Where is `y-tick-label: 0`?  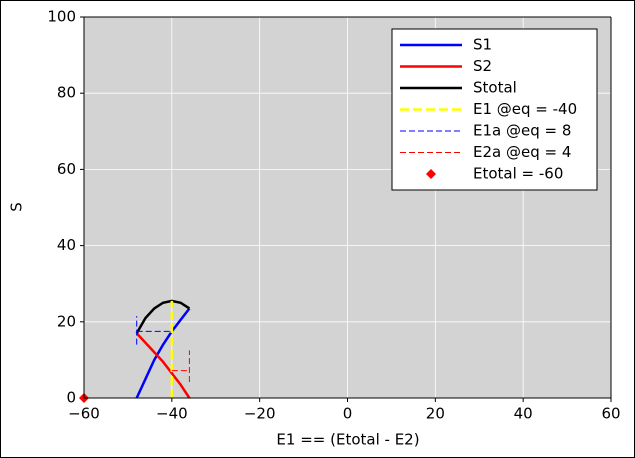
y-tick-label: 0 is located at coordinates (71, 398).